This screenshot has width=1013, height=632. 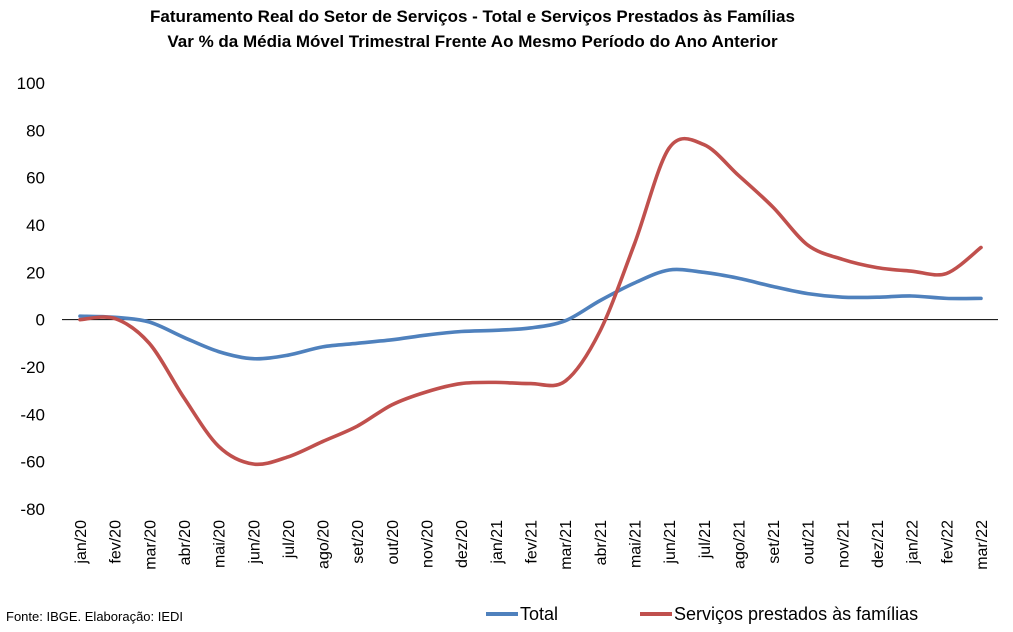 What do you see at coordinates (81, 542) in the screenshot?
I see `x-tick-label: jan/20` at bounding box center [81, 542].